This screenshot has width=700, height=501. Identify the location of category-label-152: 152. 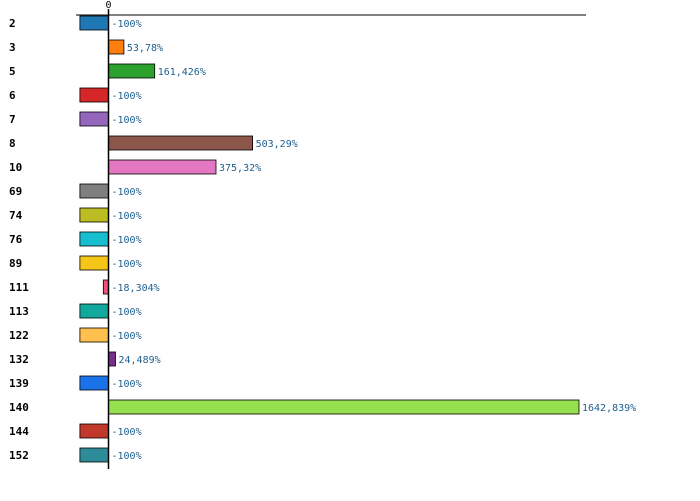
(19, 455).